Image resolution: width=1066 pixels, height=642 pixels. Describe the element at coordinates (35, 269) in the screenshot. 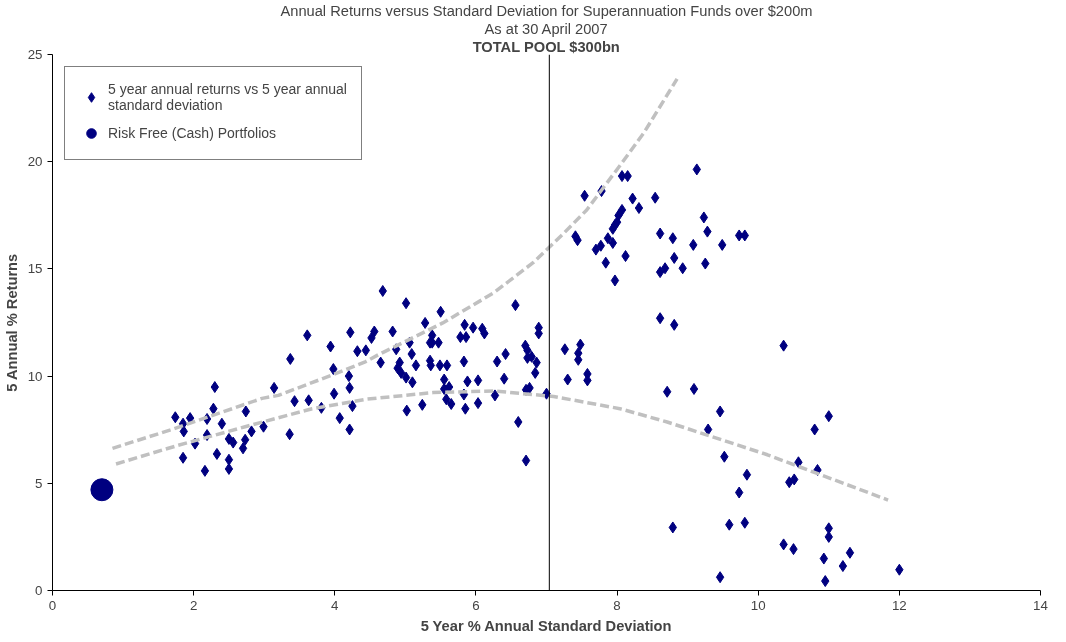

I see `y-tick-label: 15` at that location.